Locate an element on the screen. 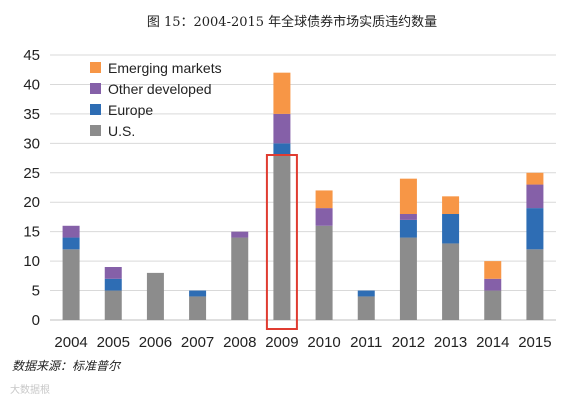  bar-2013-emerging-markets is located at coordinates (451, 205).